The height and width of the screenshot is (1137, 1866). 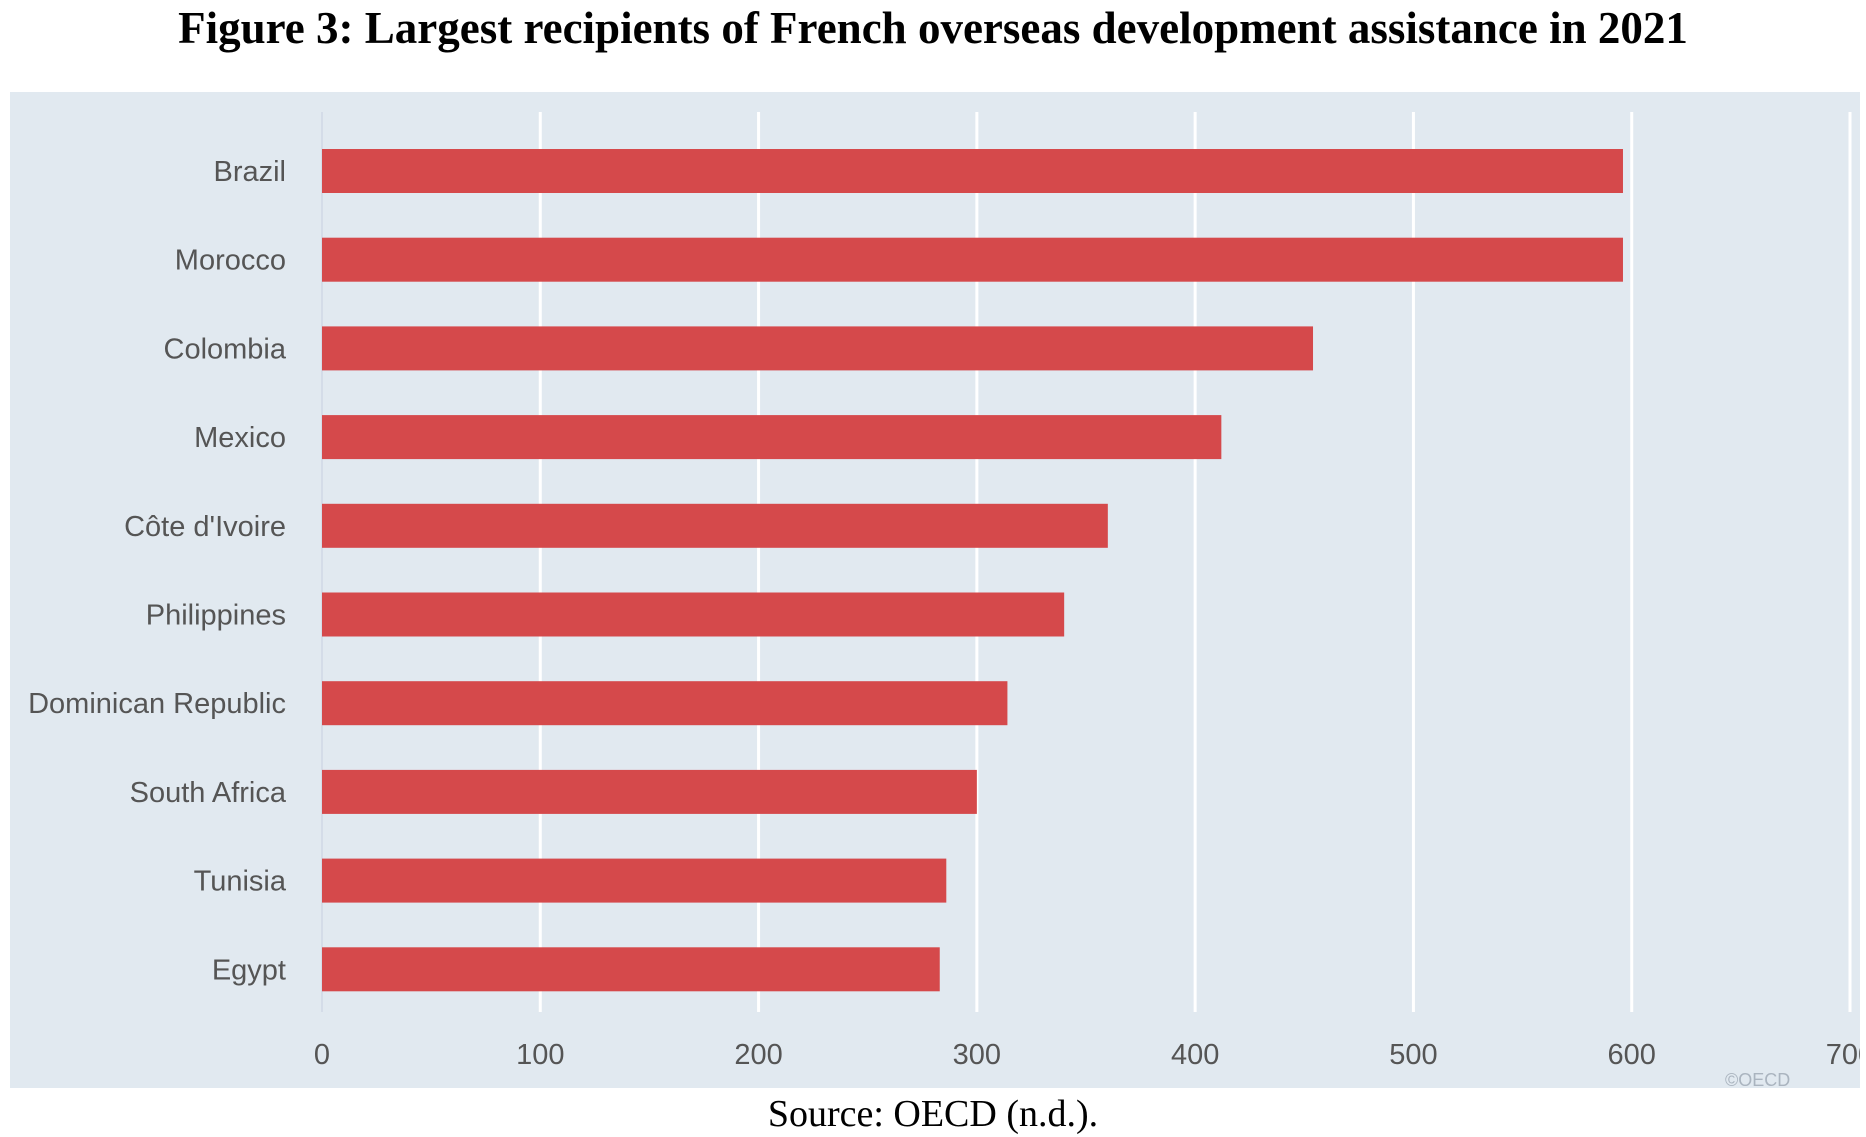 What do you see at coordinates (665, 703) in the screenshot?
I see `bar-dominican-republic` at bounding box center [665, 703].